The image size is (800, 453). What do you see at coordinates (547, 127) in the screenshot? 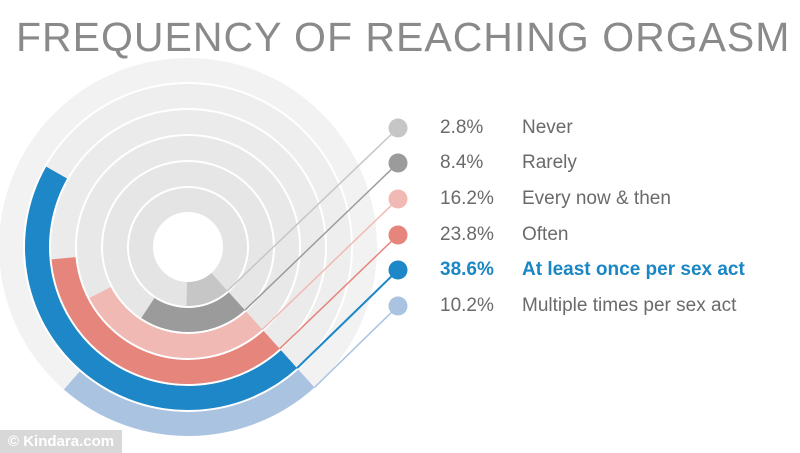
I see `legend-label: Never` at bounding box center [547, 127].